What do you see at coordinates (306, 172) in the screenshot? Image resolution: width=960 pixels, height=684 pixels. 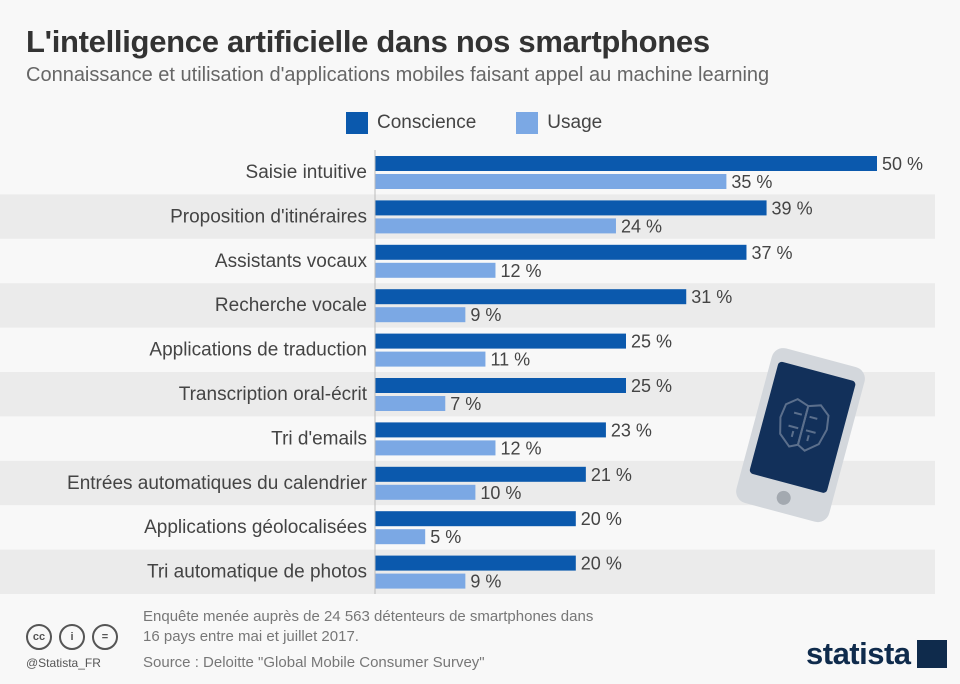 I see `category-label: Saisie intuitive` at bounding box center [306, 172].